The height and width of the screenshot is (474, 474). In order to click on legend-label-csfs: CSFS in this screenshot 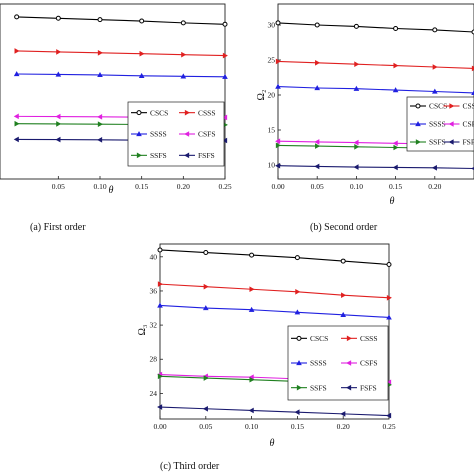, I will do `click(369, 363)`.